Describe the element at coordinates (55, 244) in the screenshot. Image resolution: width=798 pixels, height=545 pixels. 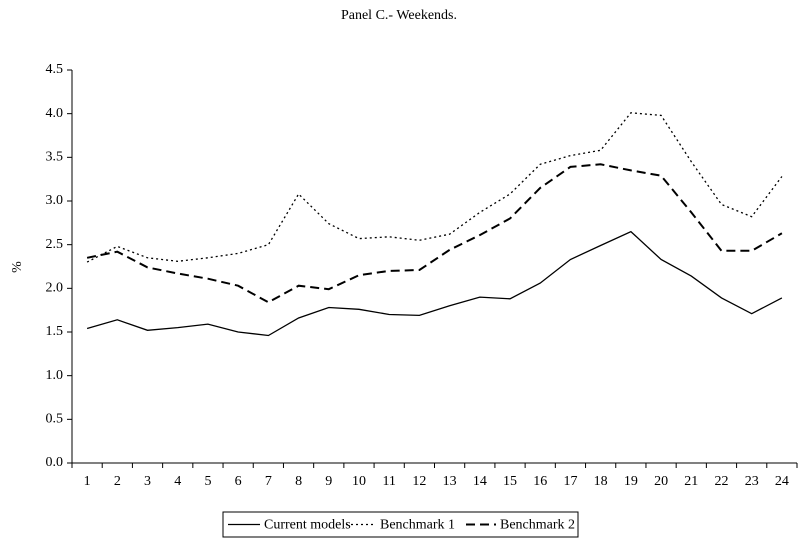
I see `y-tick-label: 2.5` at that location.